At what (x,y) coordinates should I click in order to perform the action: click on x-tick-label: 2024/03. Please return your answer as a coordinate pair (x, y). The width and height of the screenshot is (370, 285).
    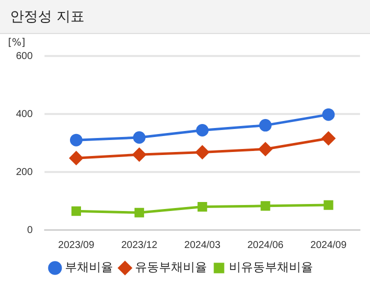
    Looking at the image, I should click on (202, 245).